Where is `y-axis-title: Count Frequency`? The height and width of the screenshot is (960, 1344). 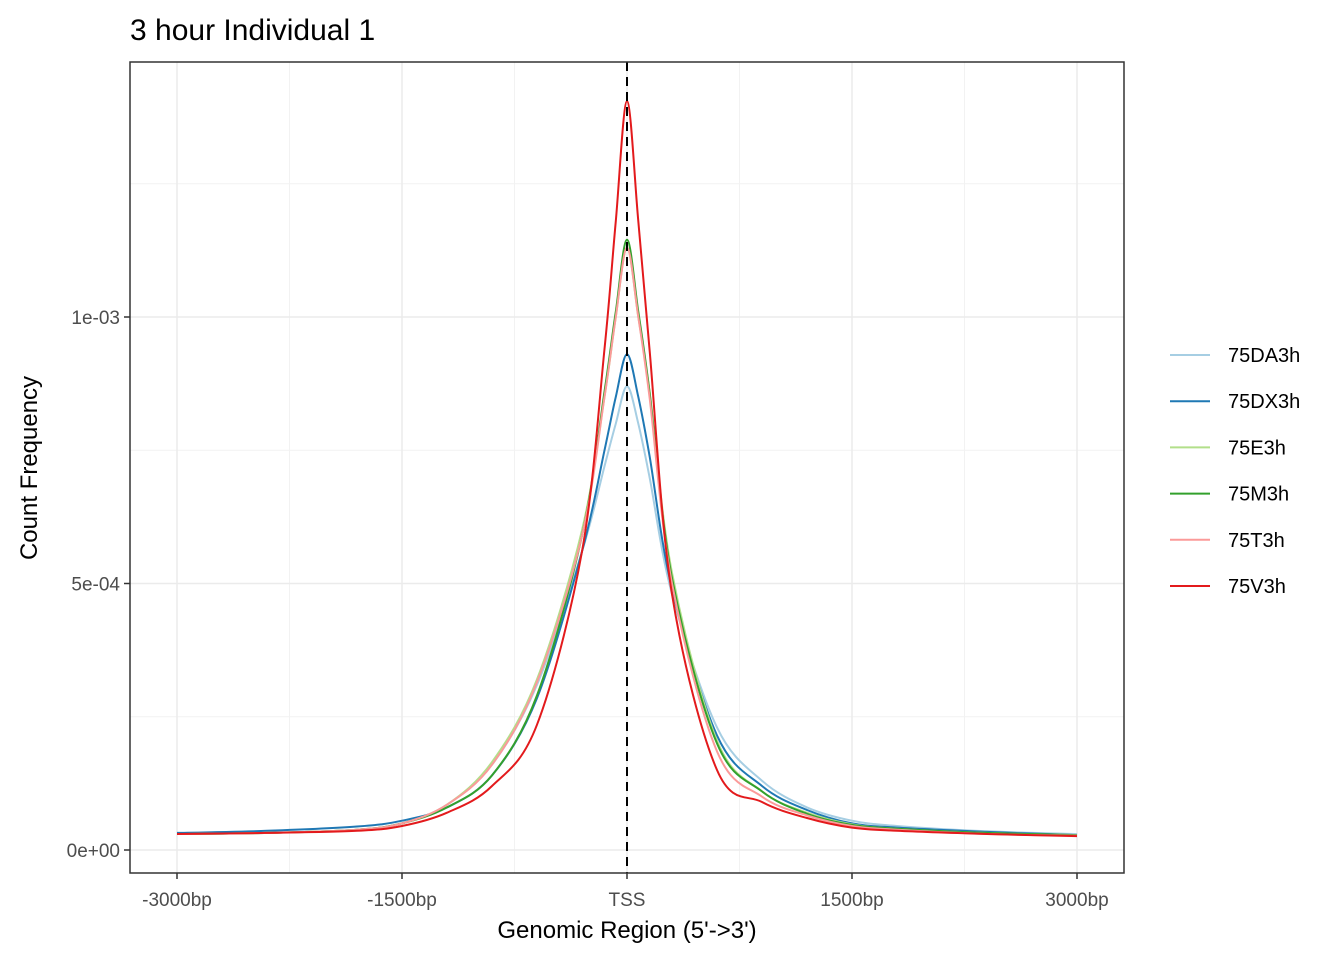
y-axis-title: Count Frequency is located at coordinates (29, 468).